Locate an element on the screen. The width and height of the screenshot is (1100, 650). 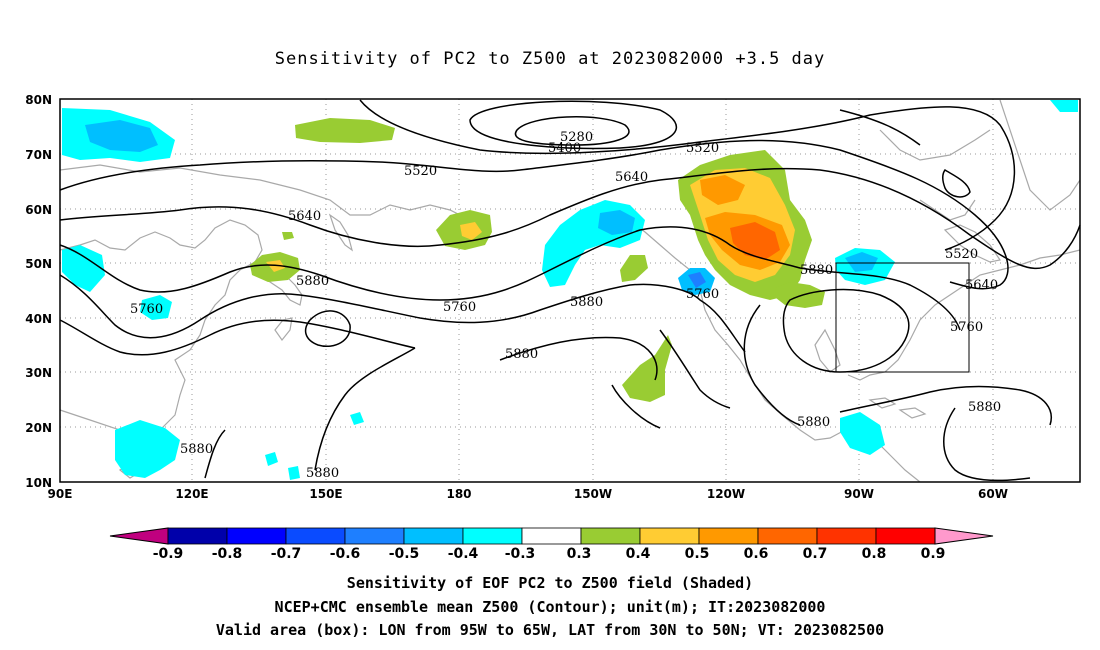
colorbar-arrow-high is located at coordinates (964, 536).